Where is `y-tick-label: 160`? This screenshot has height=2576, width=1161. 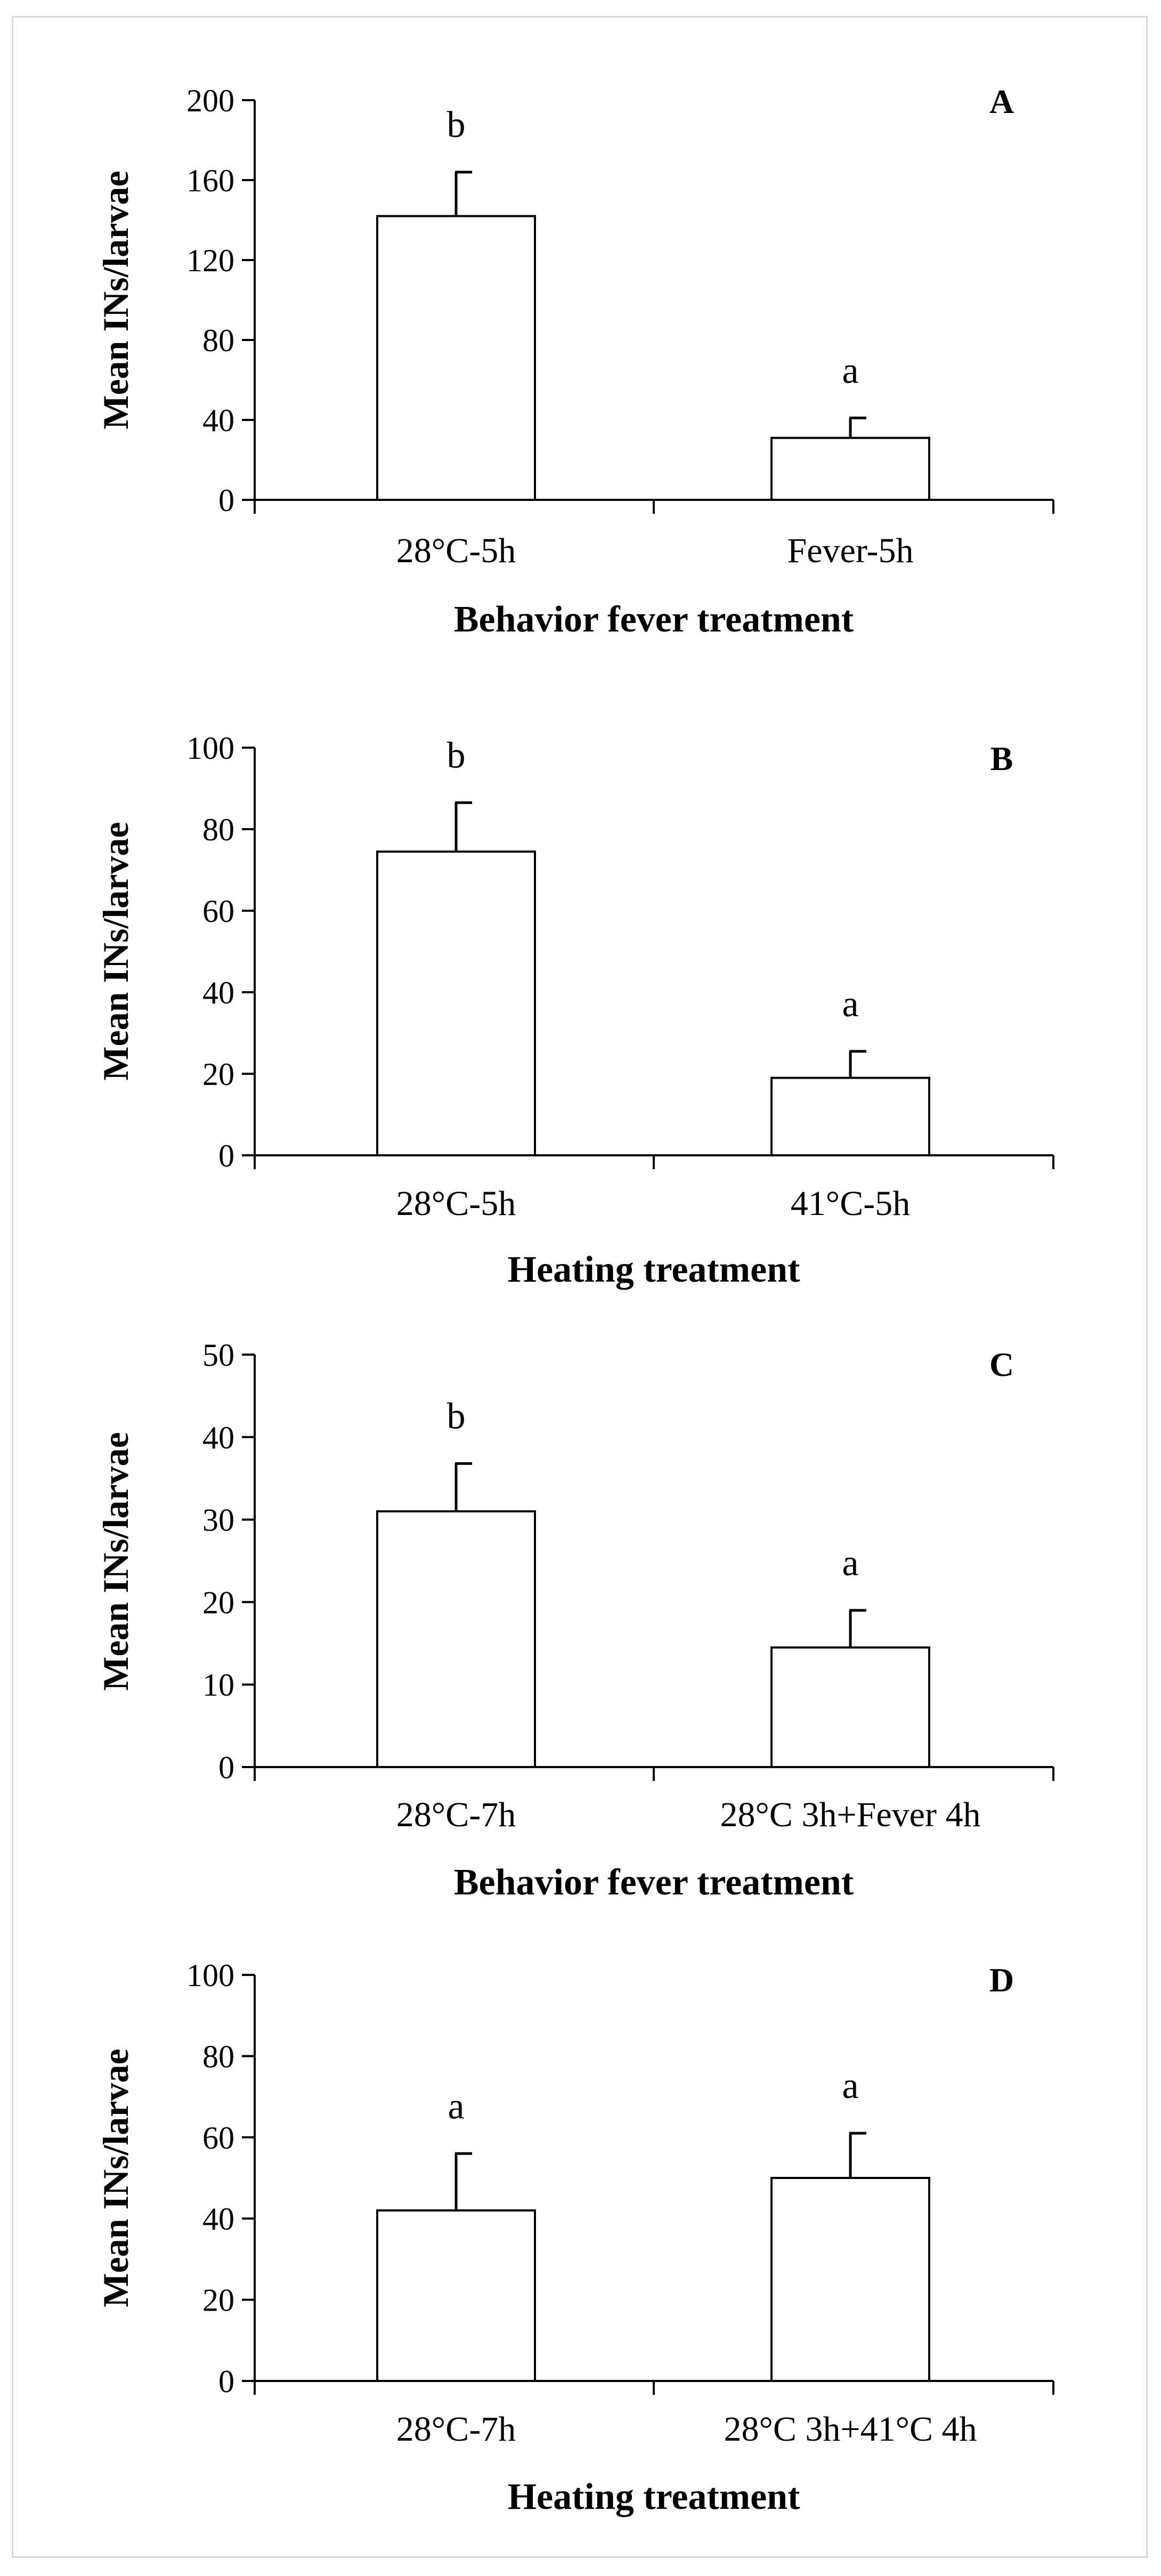
y-tick-label: 160 is located at coordinates (210, 180).